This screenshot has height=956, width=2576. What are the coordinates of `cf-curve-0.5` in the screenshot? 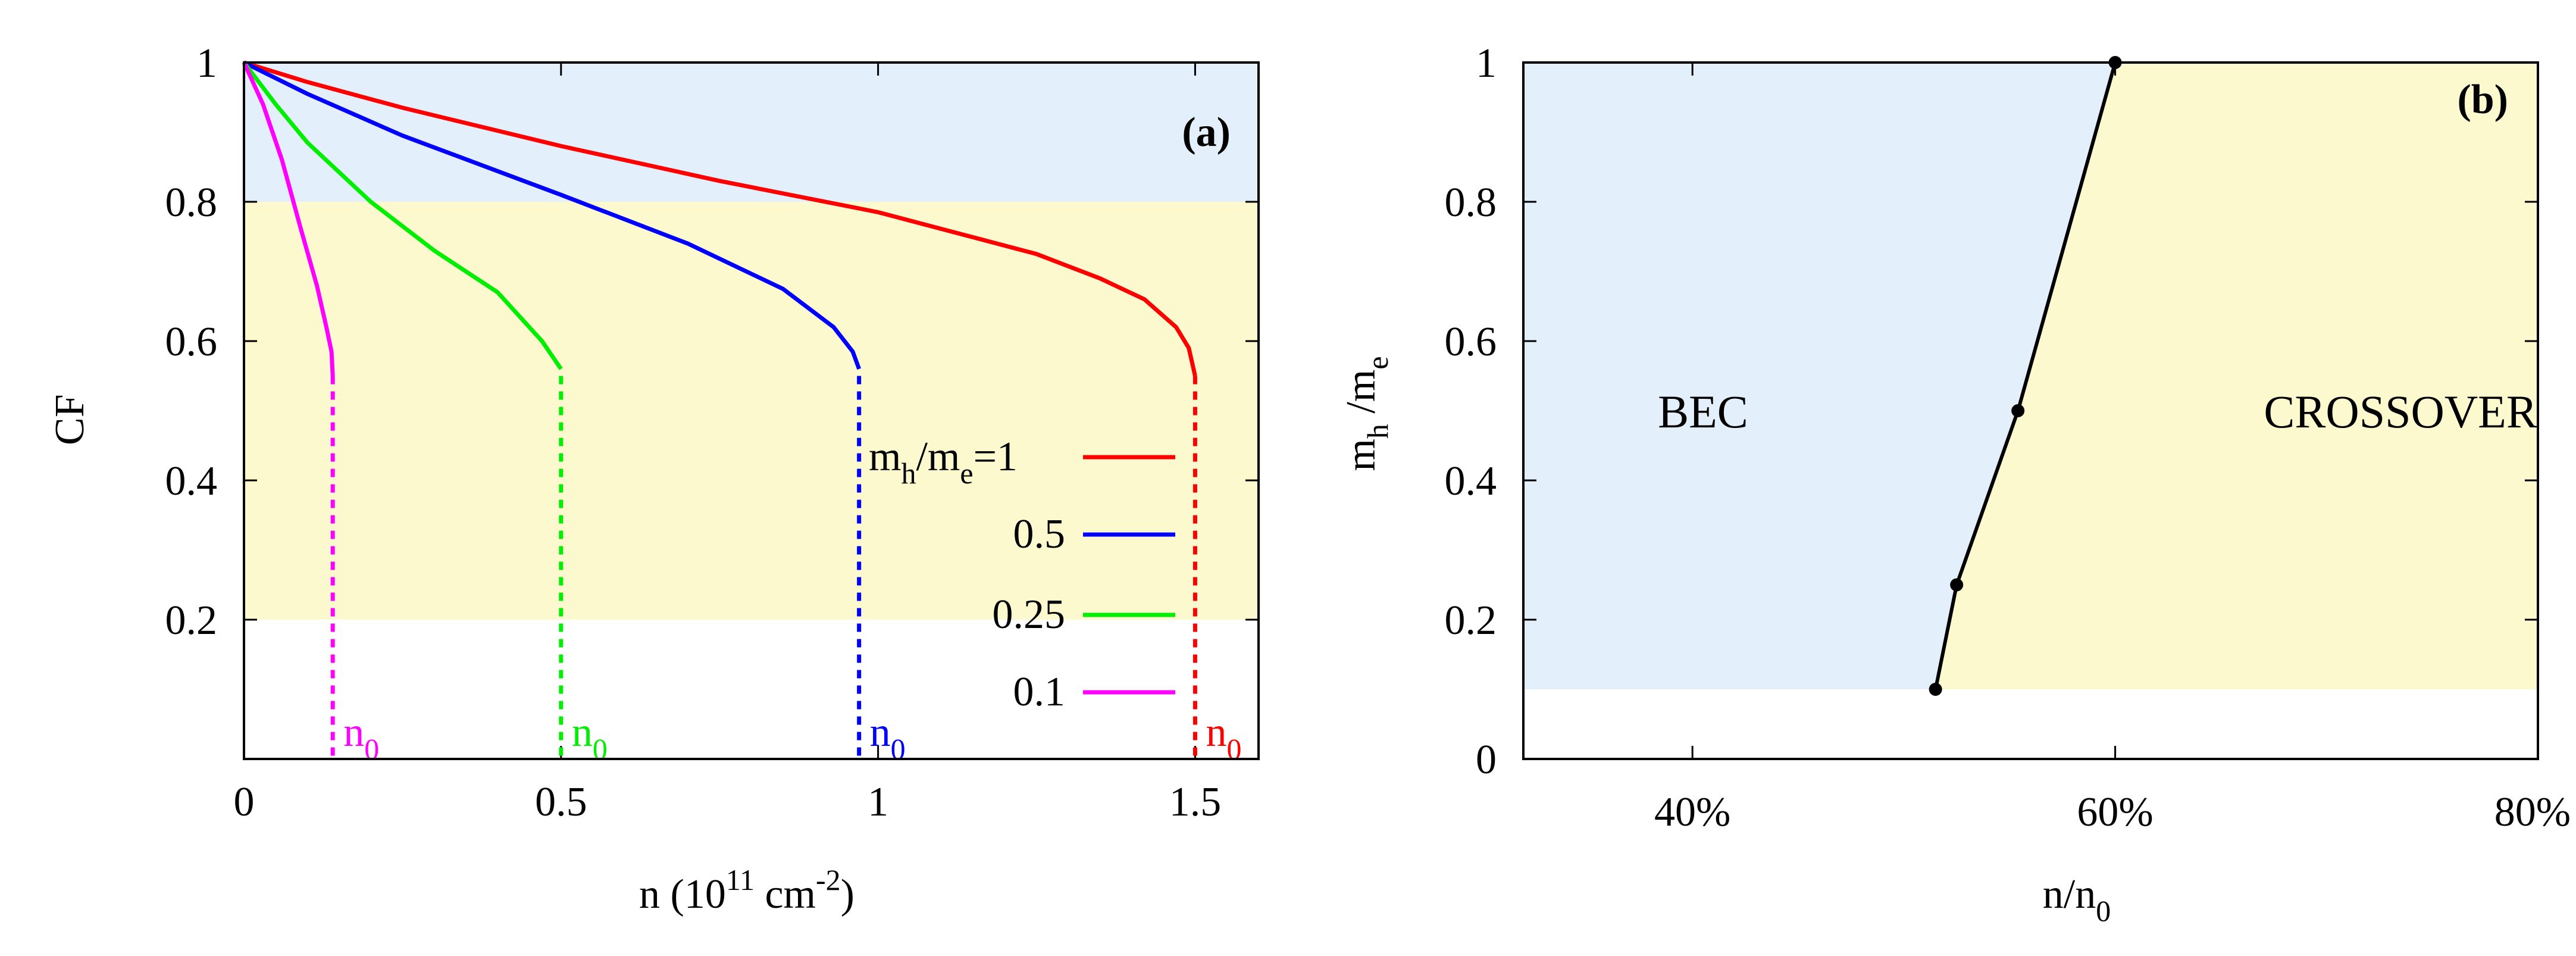 It's located at (552, 215).